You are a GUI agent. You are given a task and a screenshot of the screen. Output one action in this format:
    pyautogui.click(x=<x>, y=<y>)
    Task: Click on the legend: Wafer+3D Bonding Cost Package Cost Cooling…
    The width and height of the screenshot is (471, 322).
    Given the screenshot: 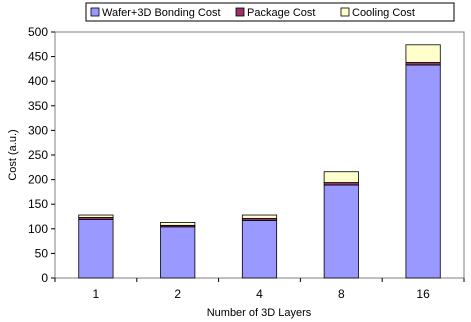 What is the action you would take?
    pyautogui.click(x=270, y=12)
    